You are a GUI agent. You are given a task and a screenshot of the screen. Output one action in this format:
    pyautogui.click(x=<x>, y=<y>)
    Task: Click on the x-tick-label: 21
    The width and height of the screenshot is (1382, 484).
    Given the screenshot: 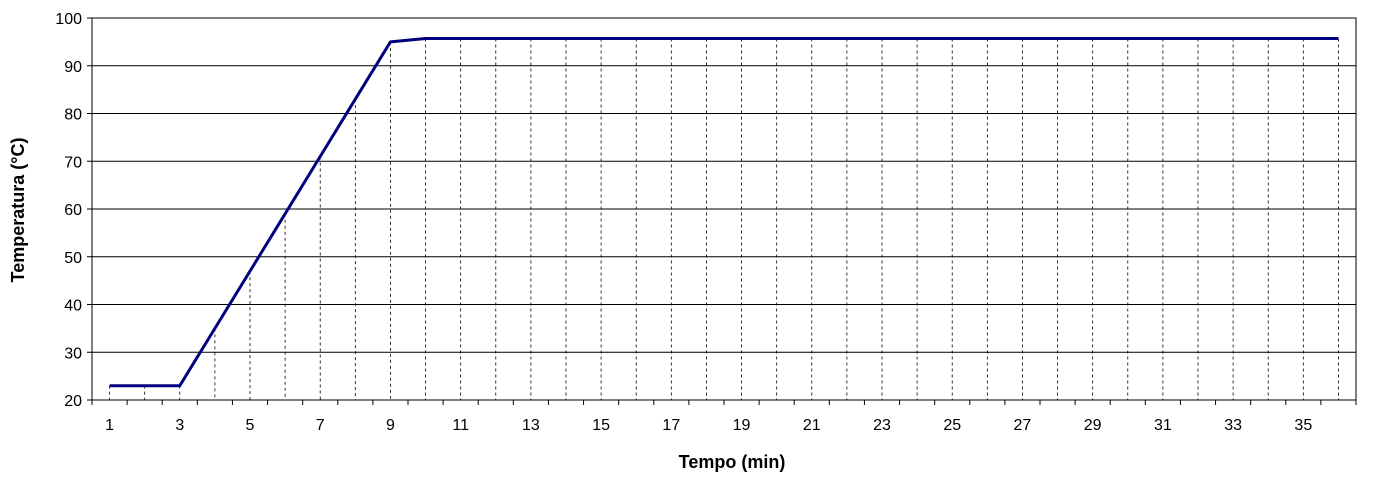 What is the action you would take?
    pyautogui.click(x=812, y=425)
    